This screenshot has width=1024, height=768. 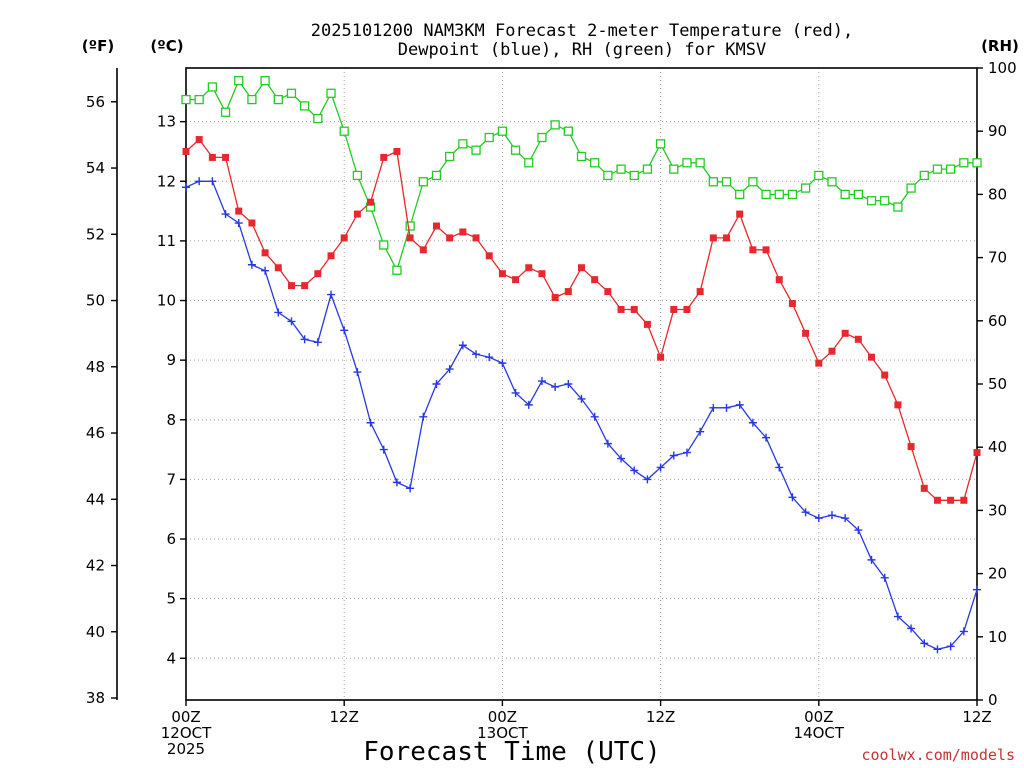 I want to click on celsius-tick-label: 6, so click(x=171, y=539).